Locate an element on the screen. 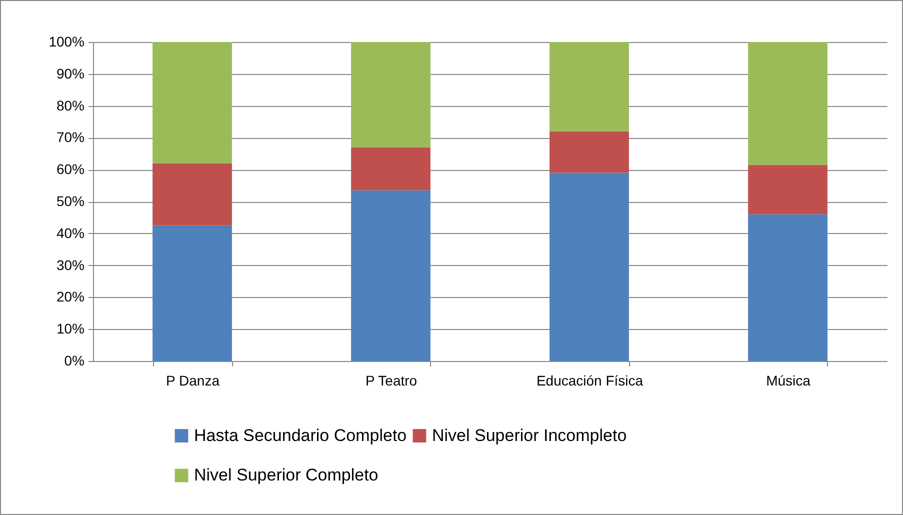 This screenshot has height=515, width=903. y-tick-label: 70% is located at coordinates (70, 137).